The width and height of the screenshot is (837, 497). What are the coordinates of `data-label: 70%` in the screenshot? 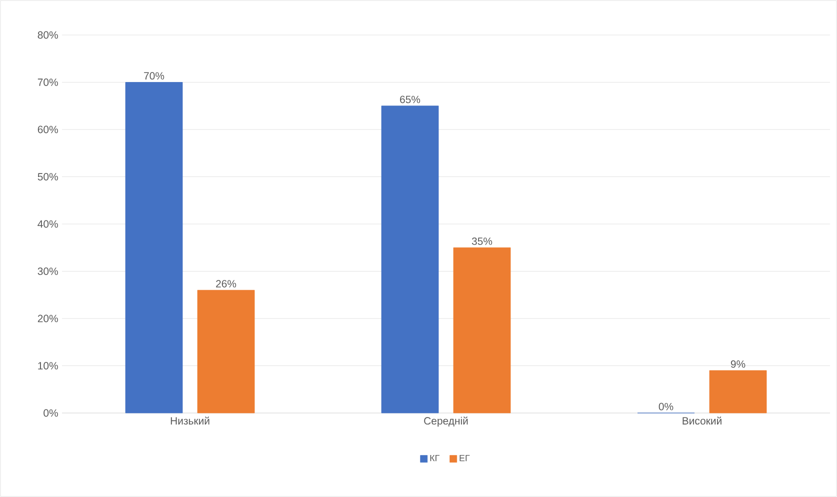 It's located at (154, 76).